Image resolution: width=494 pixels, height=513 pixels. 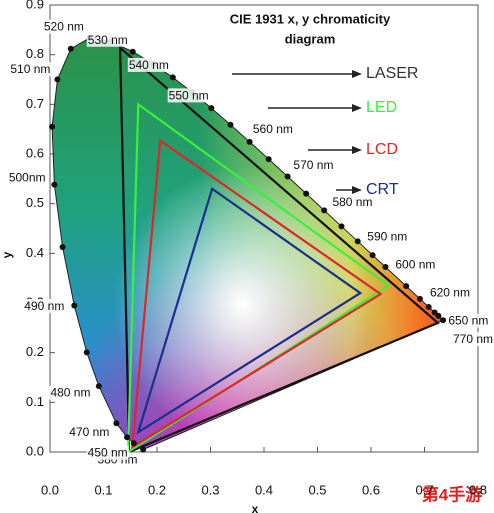 I want to click on wavelength-label: 550 nm, so click(x=189, y=95).